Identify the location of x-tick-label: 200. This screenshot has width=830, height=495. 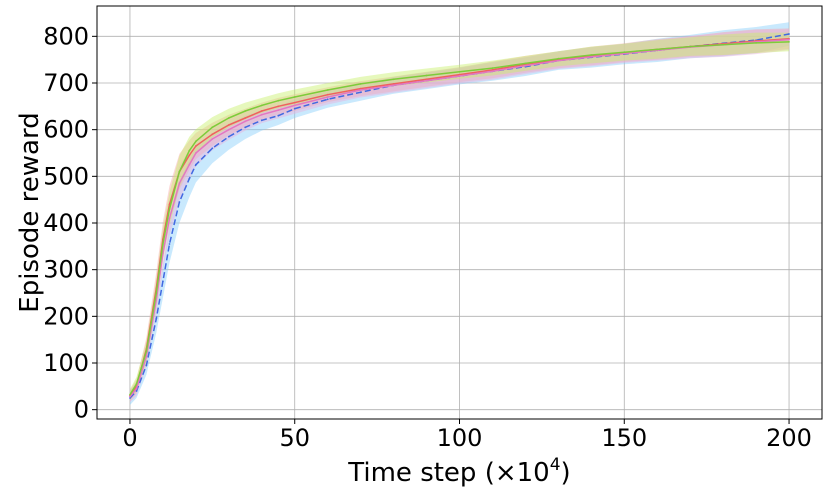
(789, 438).